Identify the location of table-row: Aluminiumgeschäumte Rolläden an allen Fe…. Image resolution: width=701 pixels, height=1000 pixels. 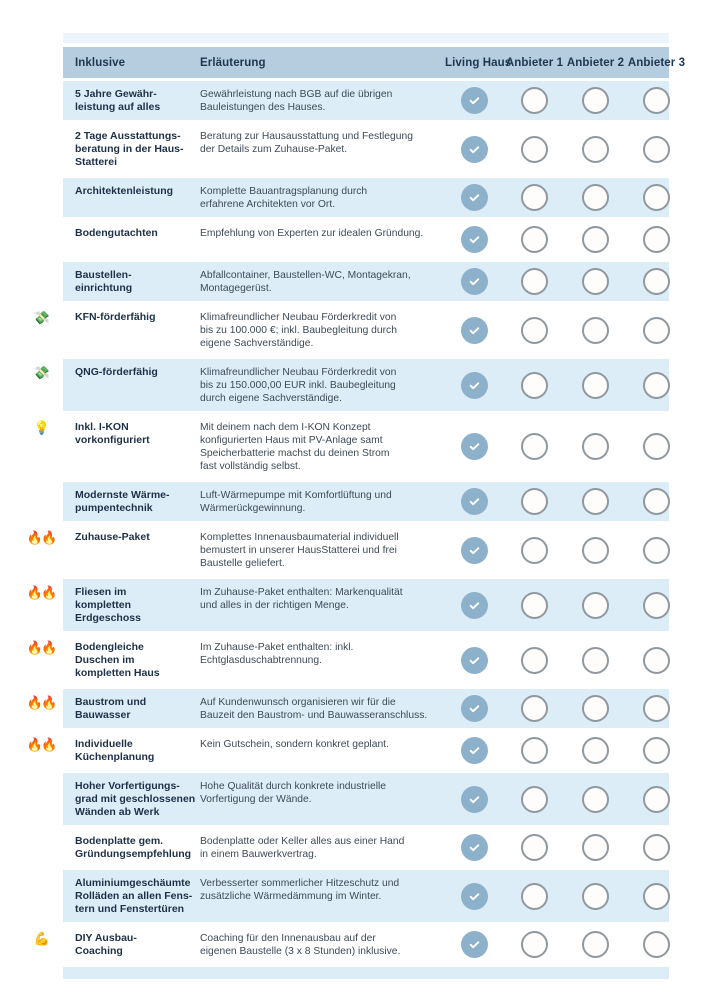
(366, 896).